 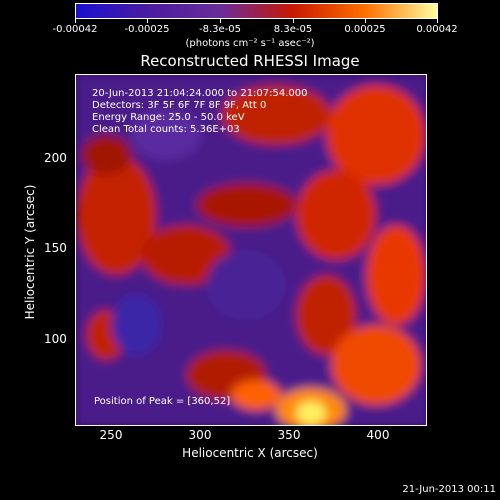 What do you see at coordinates (200, 435) in the screenshot?
I see `x-tick-label: 300` at bounding box center [200, 435].